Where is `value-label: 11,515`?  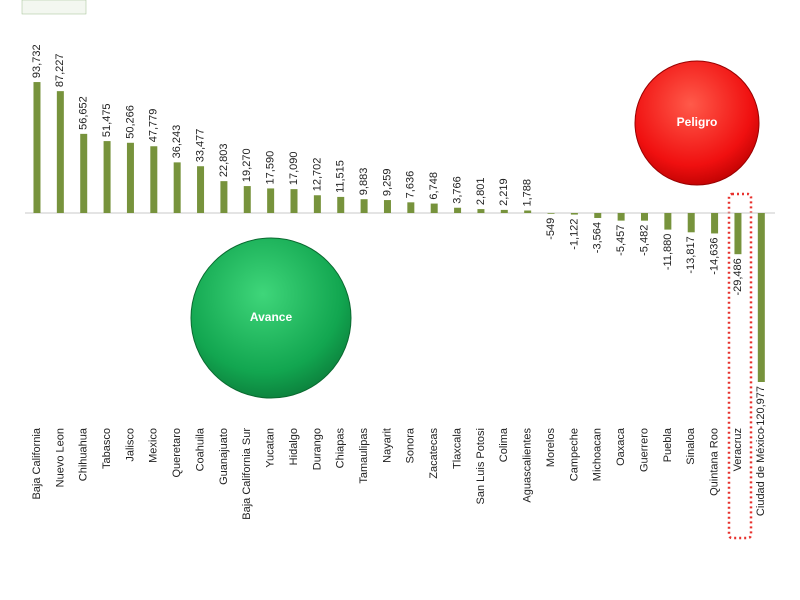
value-label: 11,515 is located at coordinates (341, 176).